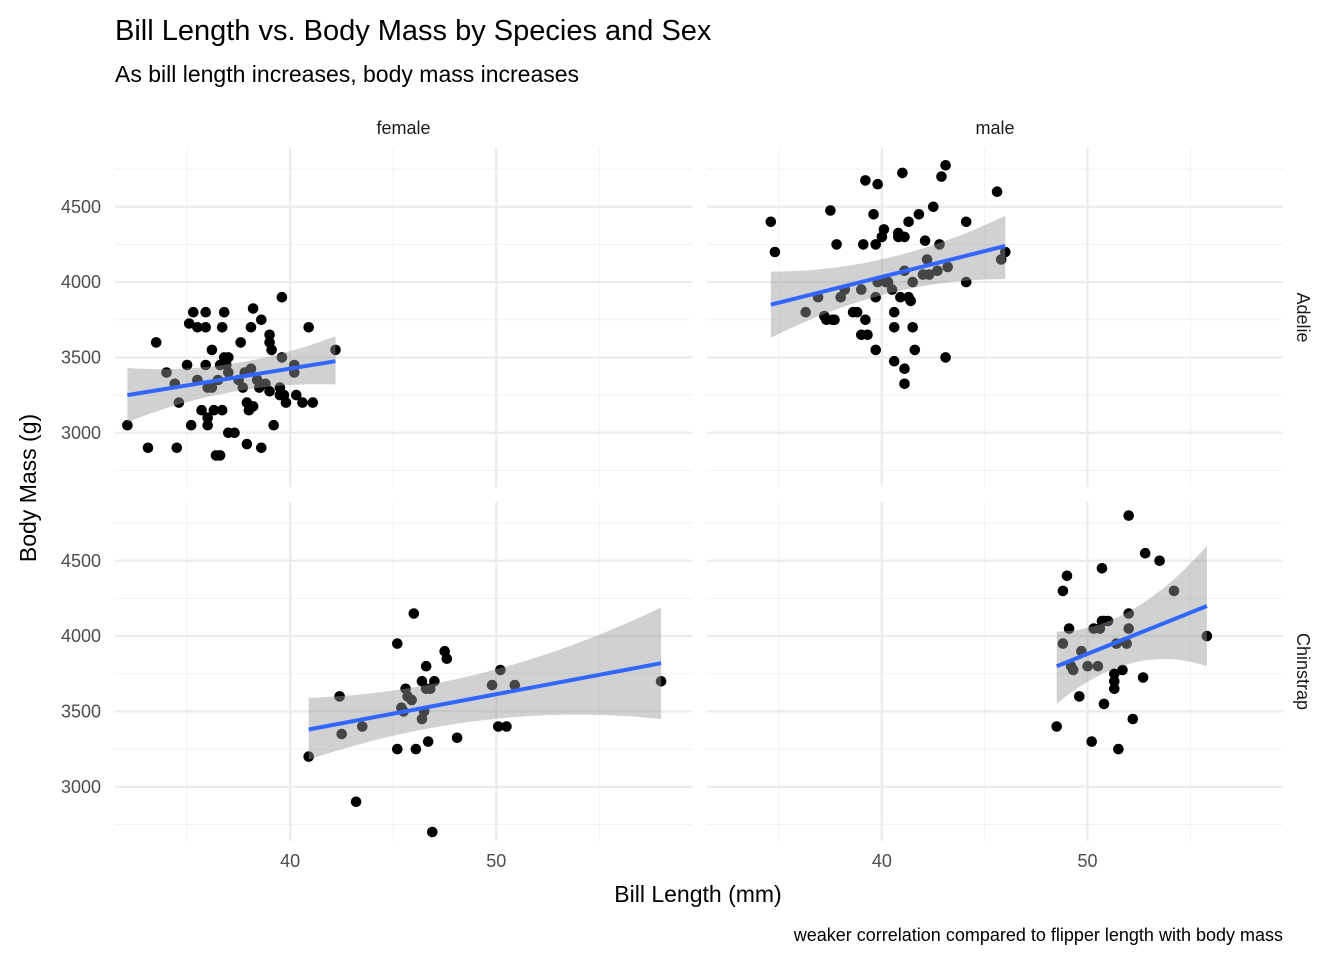 The image size is (1344, 960). What do you see at coordinates (290, 861) in the screenshot?
I see `x-tick-label: 40` at bounding box center [290, 861].